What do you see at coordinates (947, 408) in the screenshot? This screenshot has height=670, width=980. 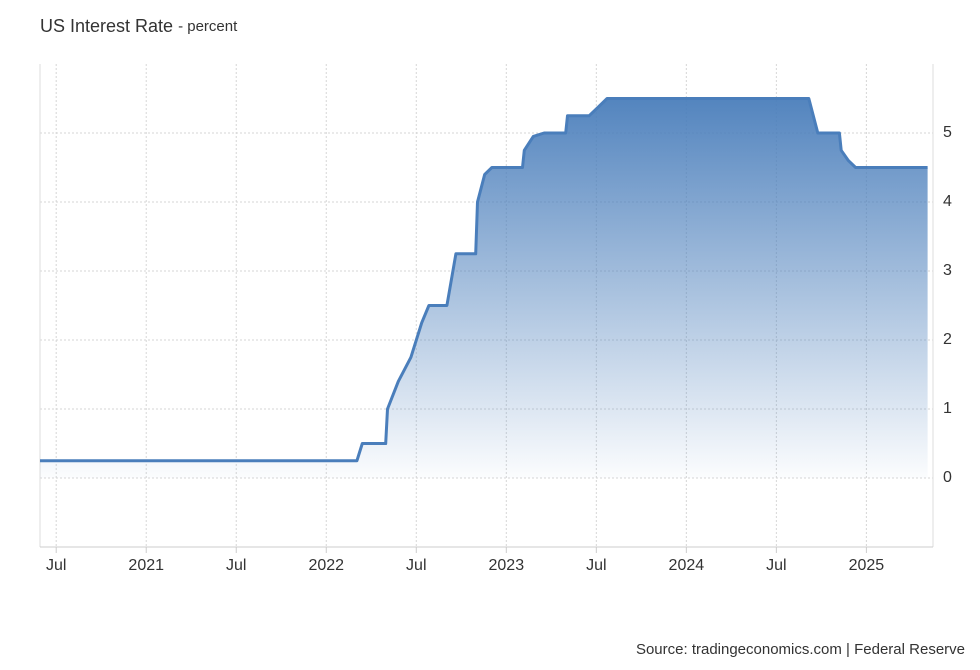 I see `y-tick-label: 1` at bounding box center [947, 408].